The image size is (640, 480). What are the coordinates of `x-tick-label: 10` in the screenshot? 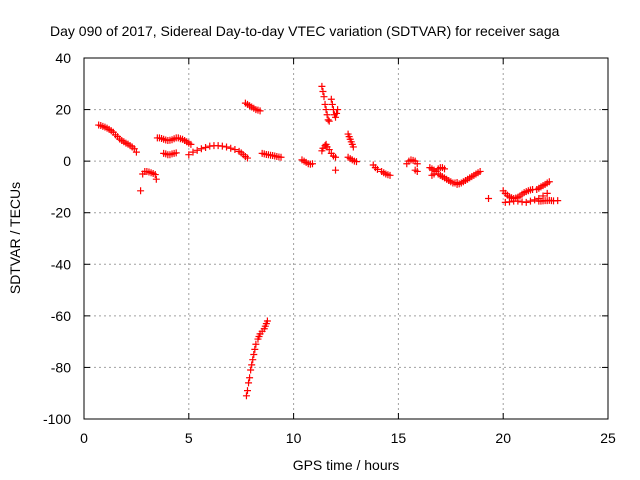 It's located at (294, 438).